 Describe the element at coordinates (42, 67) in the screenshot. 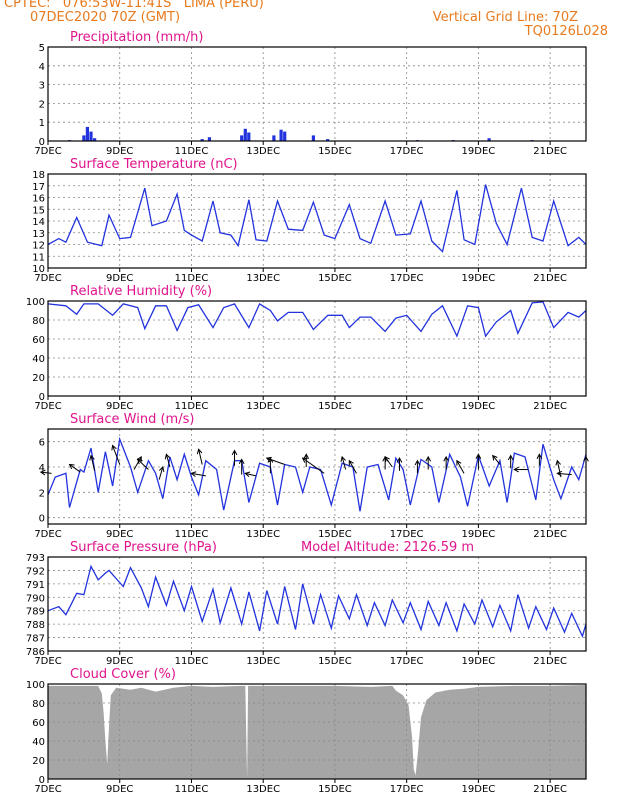

I see `precip-ytick-label: 4` at that location.